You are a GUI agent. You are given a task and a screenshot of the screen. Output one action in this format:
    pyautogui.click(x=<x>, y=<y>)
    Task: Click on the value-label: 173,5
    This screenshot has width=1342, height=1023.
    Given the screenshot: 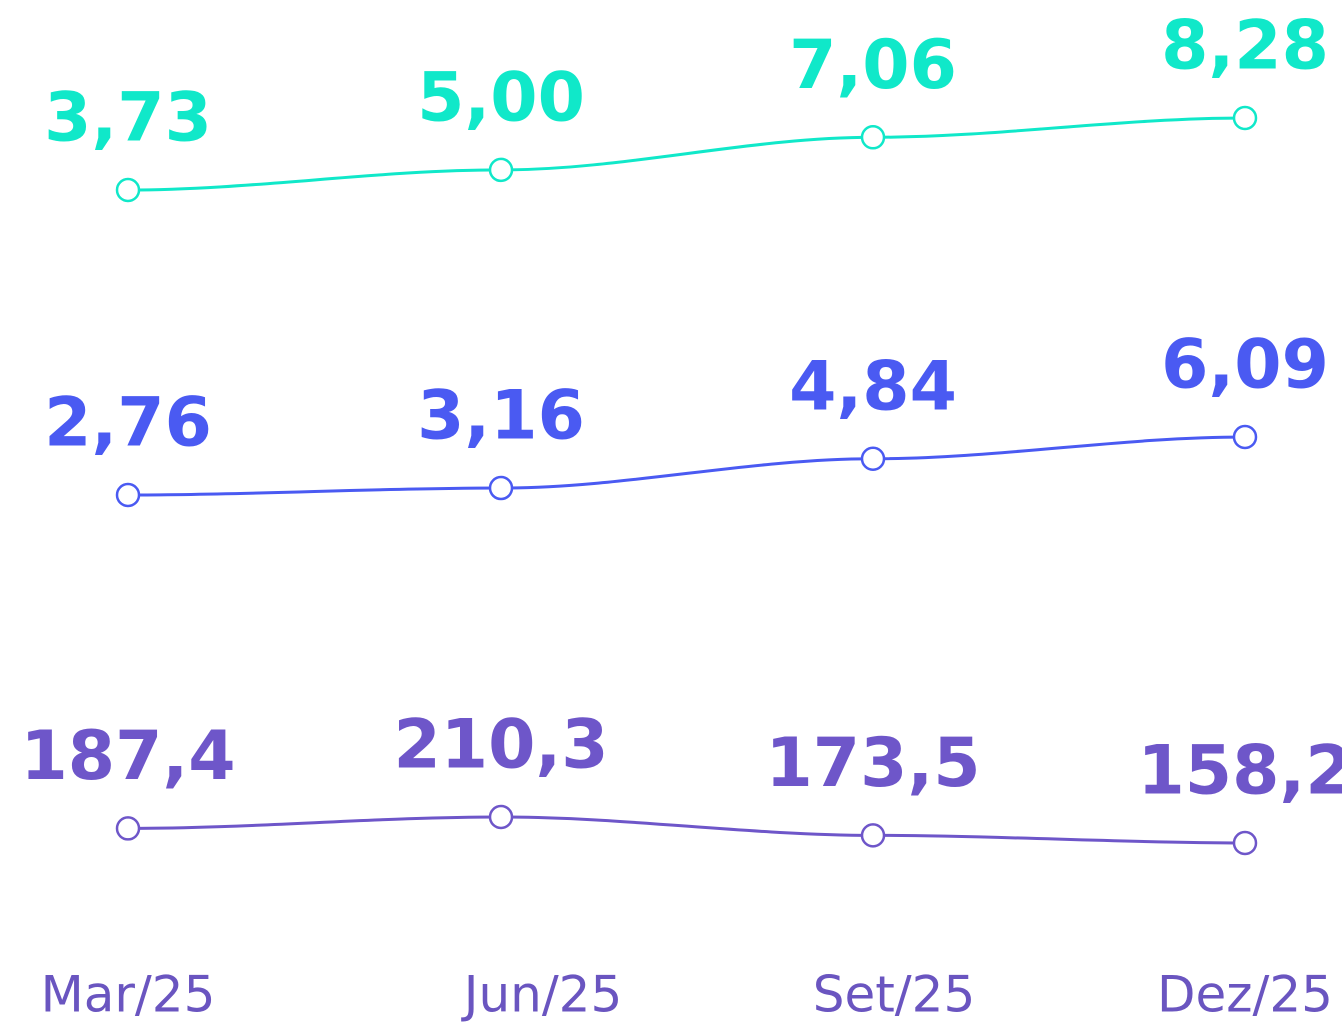 What is the action you would take?
    pyautogui.click(x=872, y=763)
    